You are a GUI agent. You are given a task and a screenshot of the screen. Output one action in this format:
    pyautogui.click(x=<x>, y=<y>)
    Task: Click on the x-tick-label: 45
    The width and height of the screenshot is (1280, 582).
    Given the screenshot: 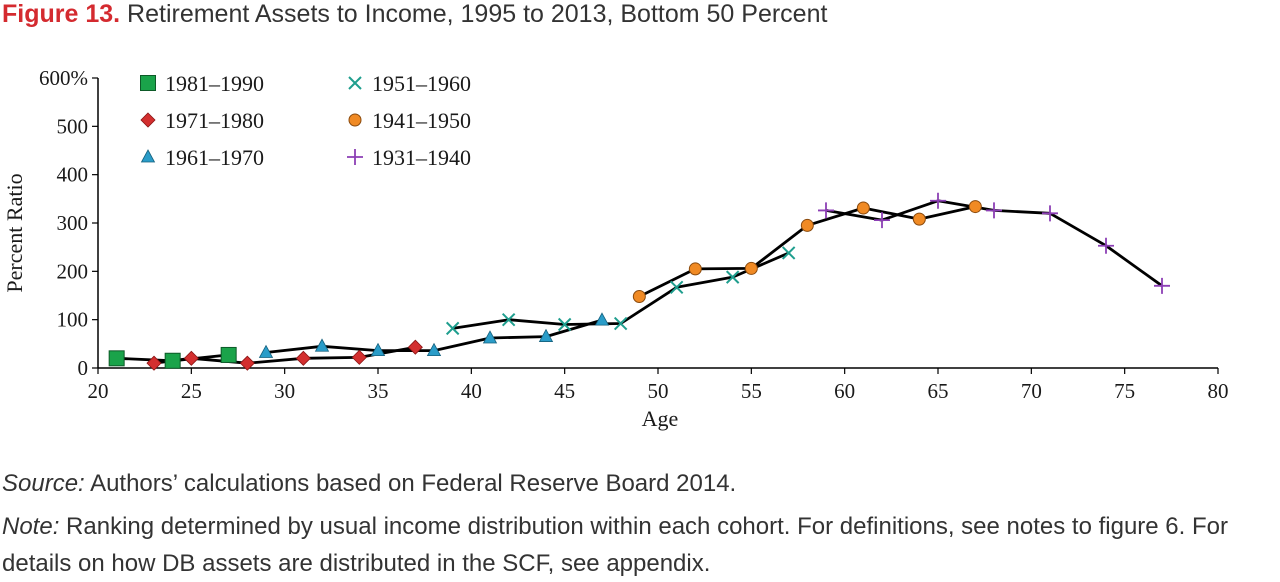 What is the action you would take?
    pyautogui.click(x=564, y=391)
    